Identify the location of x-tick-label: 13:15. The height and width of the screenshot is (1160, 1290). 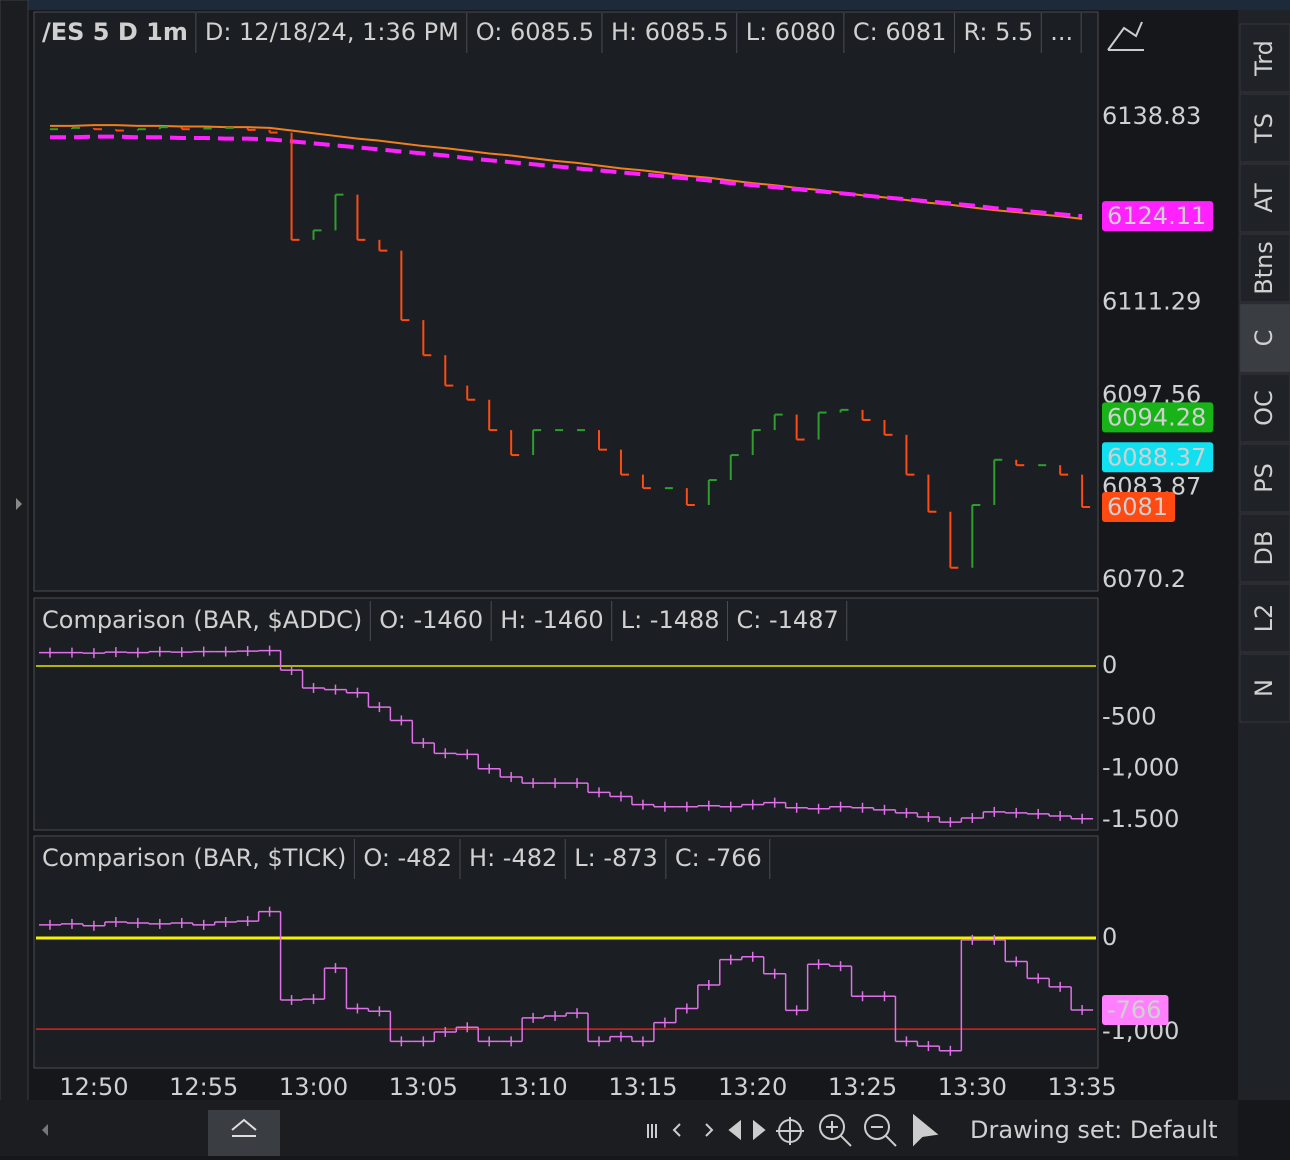
(642, 1087).